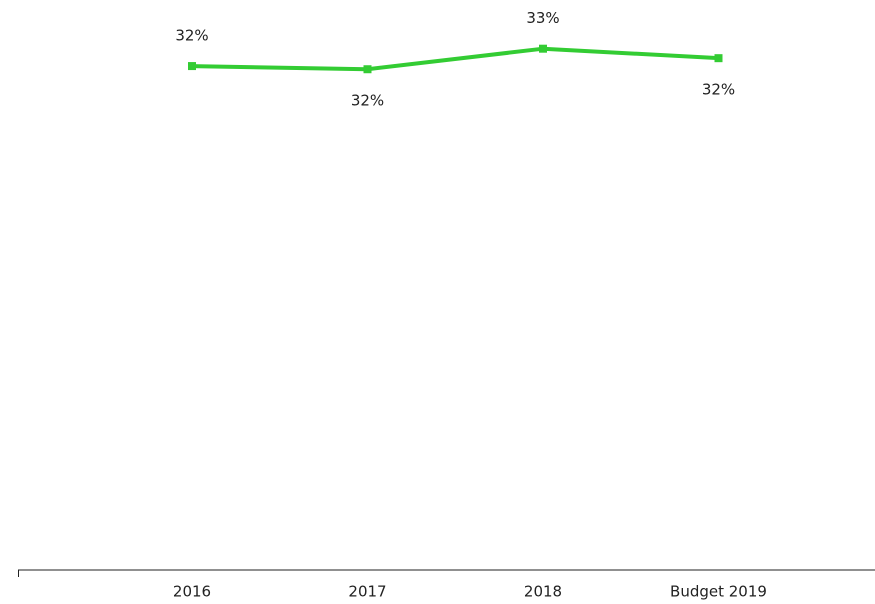 The image size is (875, 604). I want to click on x-tick-label: Budget 2019, so click(718, 592).